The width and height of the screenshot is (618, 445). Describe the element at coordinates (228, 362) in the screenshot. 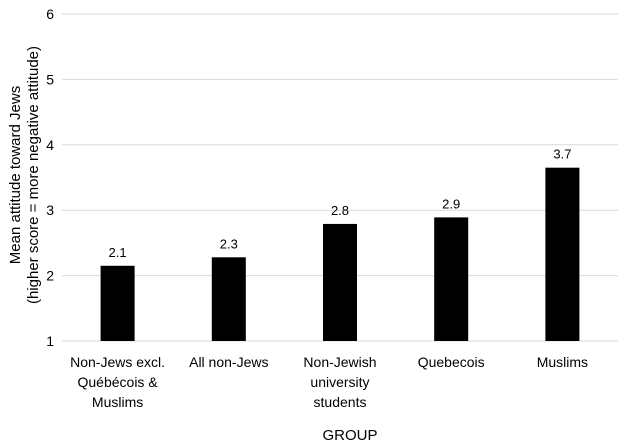

I see `x-tick-label: All non-Jews` at that location.